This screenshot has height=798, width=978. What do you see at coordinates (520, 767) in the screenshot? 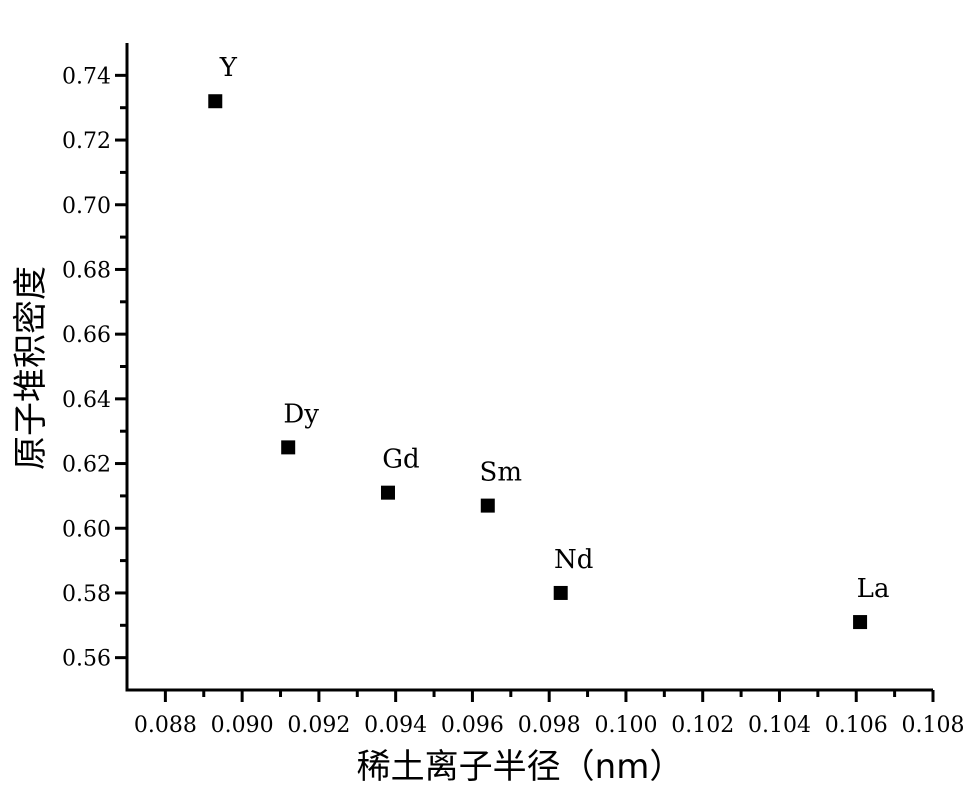
I see `x-axis-title: 稀土离子半径（nm）` at bounding box center [520, 767].